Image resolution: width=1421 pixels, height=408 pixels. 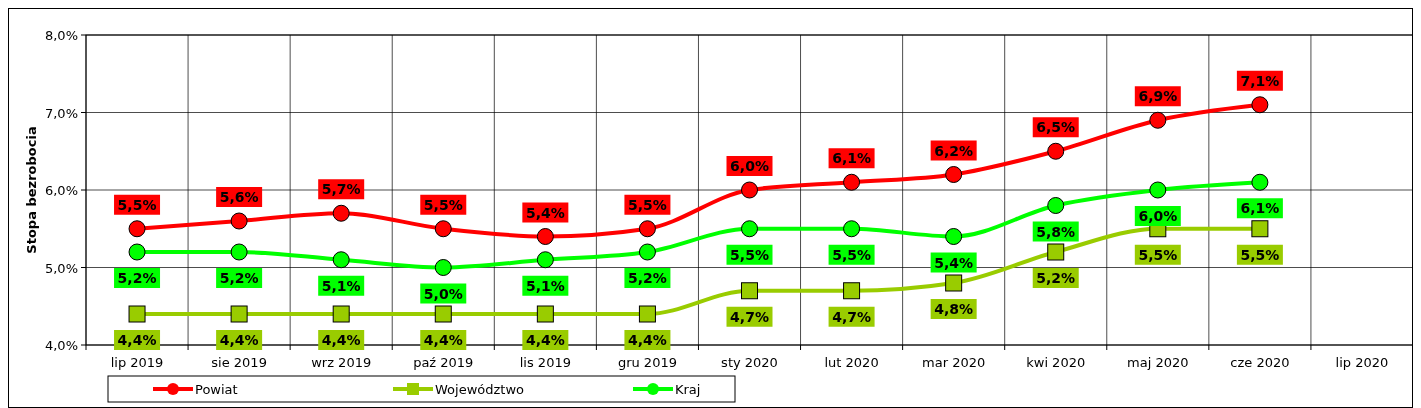 What do you see at coordinates (480, 389) in the screenshot?
I see `legend-label: Województwo` at bounding box center [480, 389].